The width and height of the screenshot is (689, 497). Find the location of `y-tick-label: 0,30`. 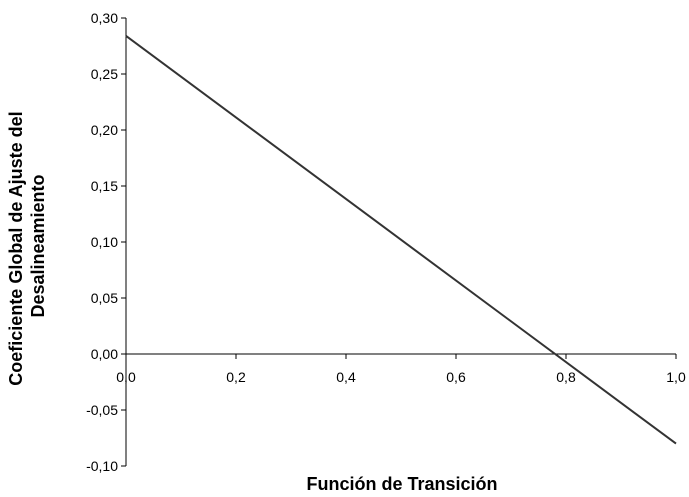

y-tick-label: 0,30 is located at coordinates (104, 18).